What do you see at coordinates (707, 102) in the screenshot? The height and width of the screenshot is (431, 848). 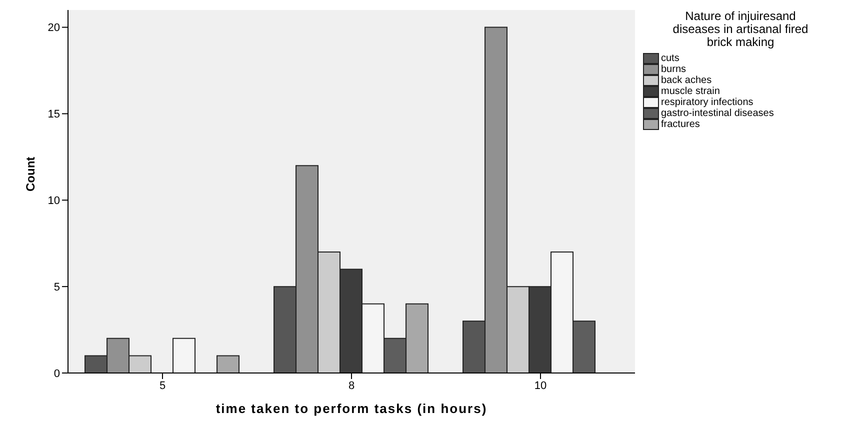 I see `legend-label: respiratory infections` at bounding box center [707, 102].